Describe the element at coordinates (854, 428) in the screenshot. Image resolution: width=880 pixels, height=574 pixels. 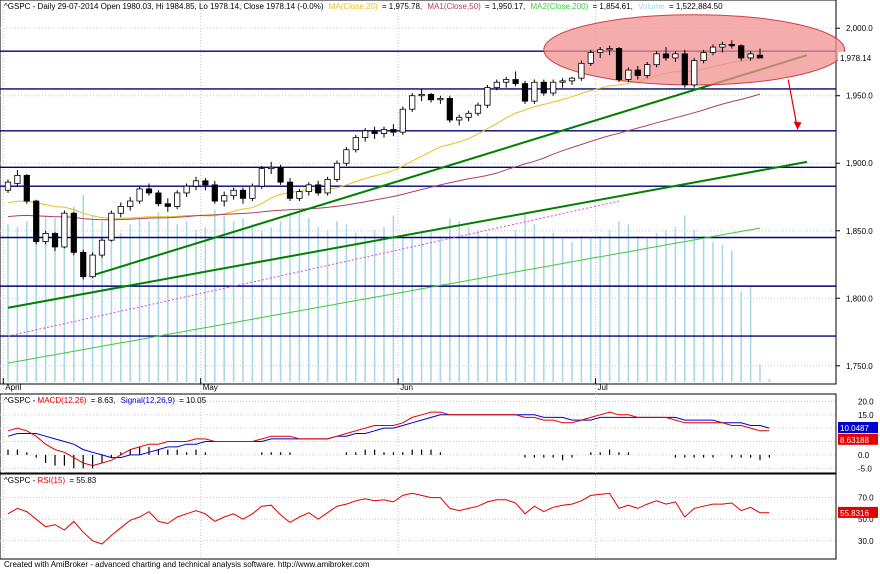
I see `signal-badge: 10.0487` at that location.